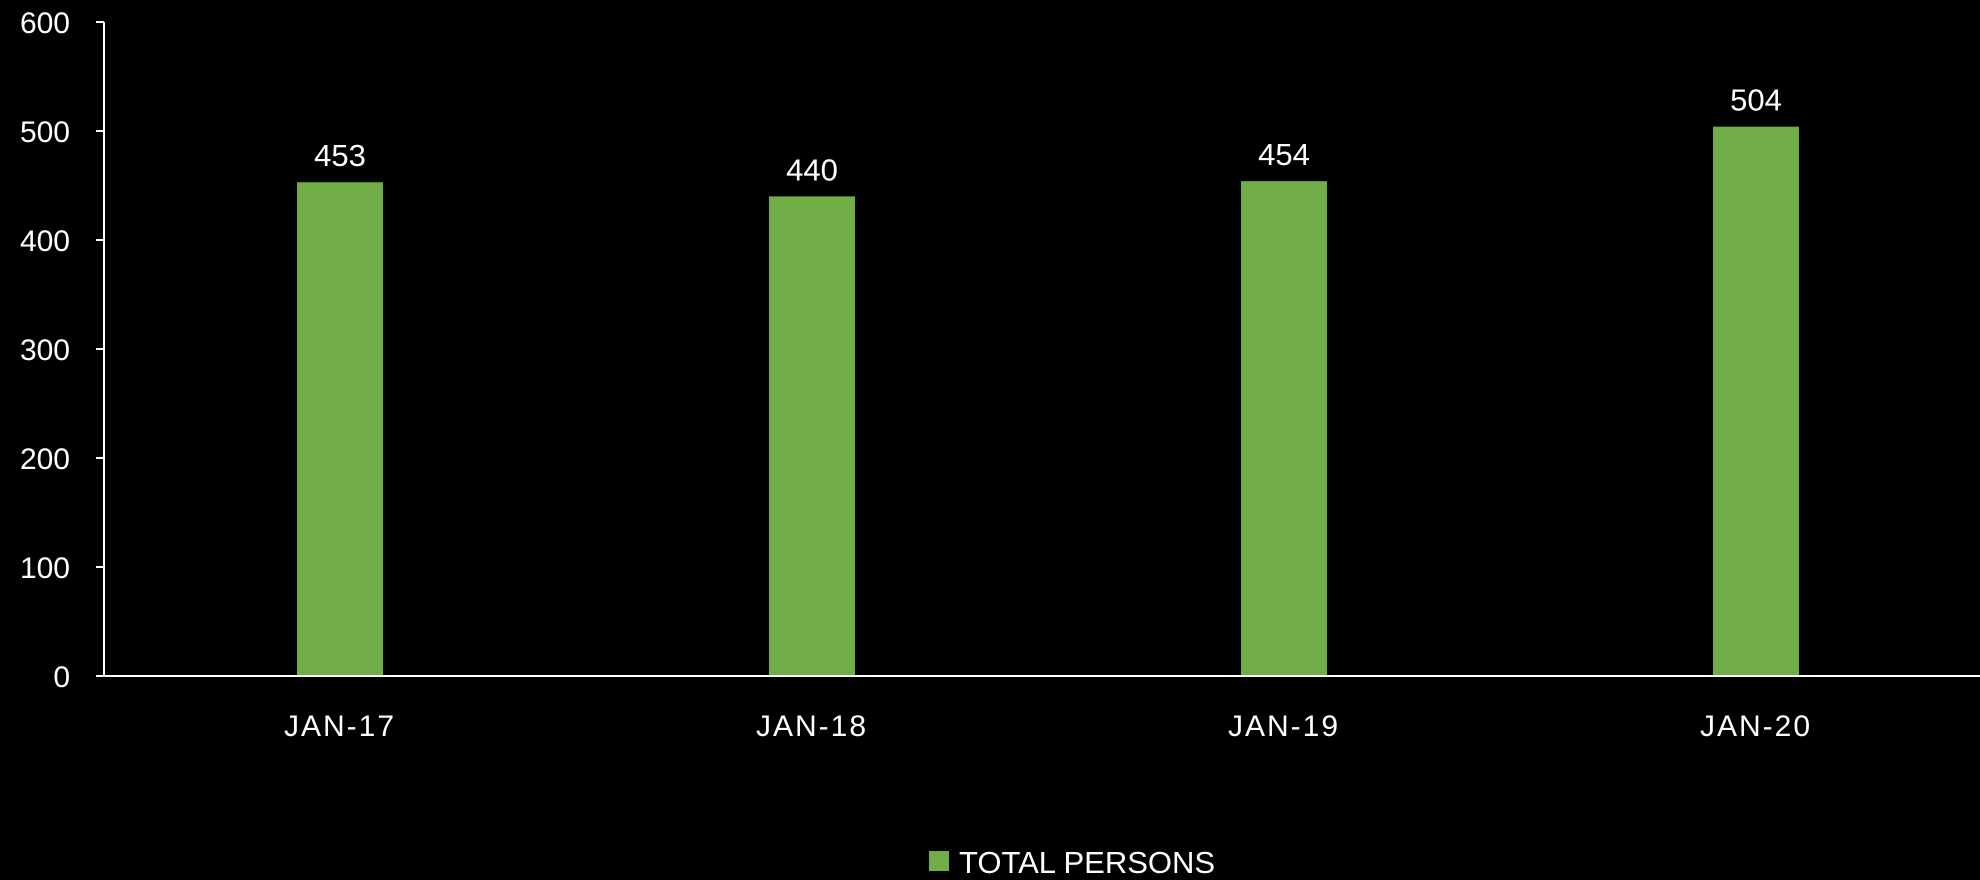  Describe the element at coordinates (939, 861) in the screenshot. I see `legend-swatch-total-persons` at that location.